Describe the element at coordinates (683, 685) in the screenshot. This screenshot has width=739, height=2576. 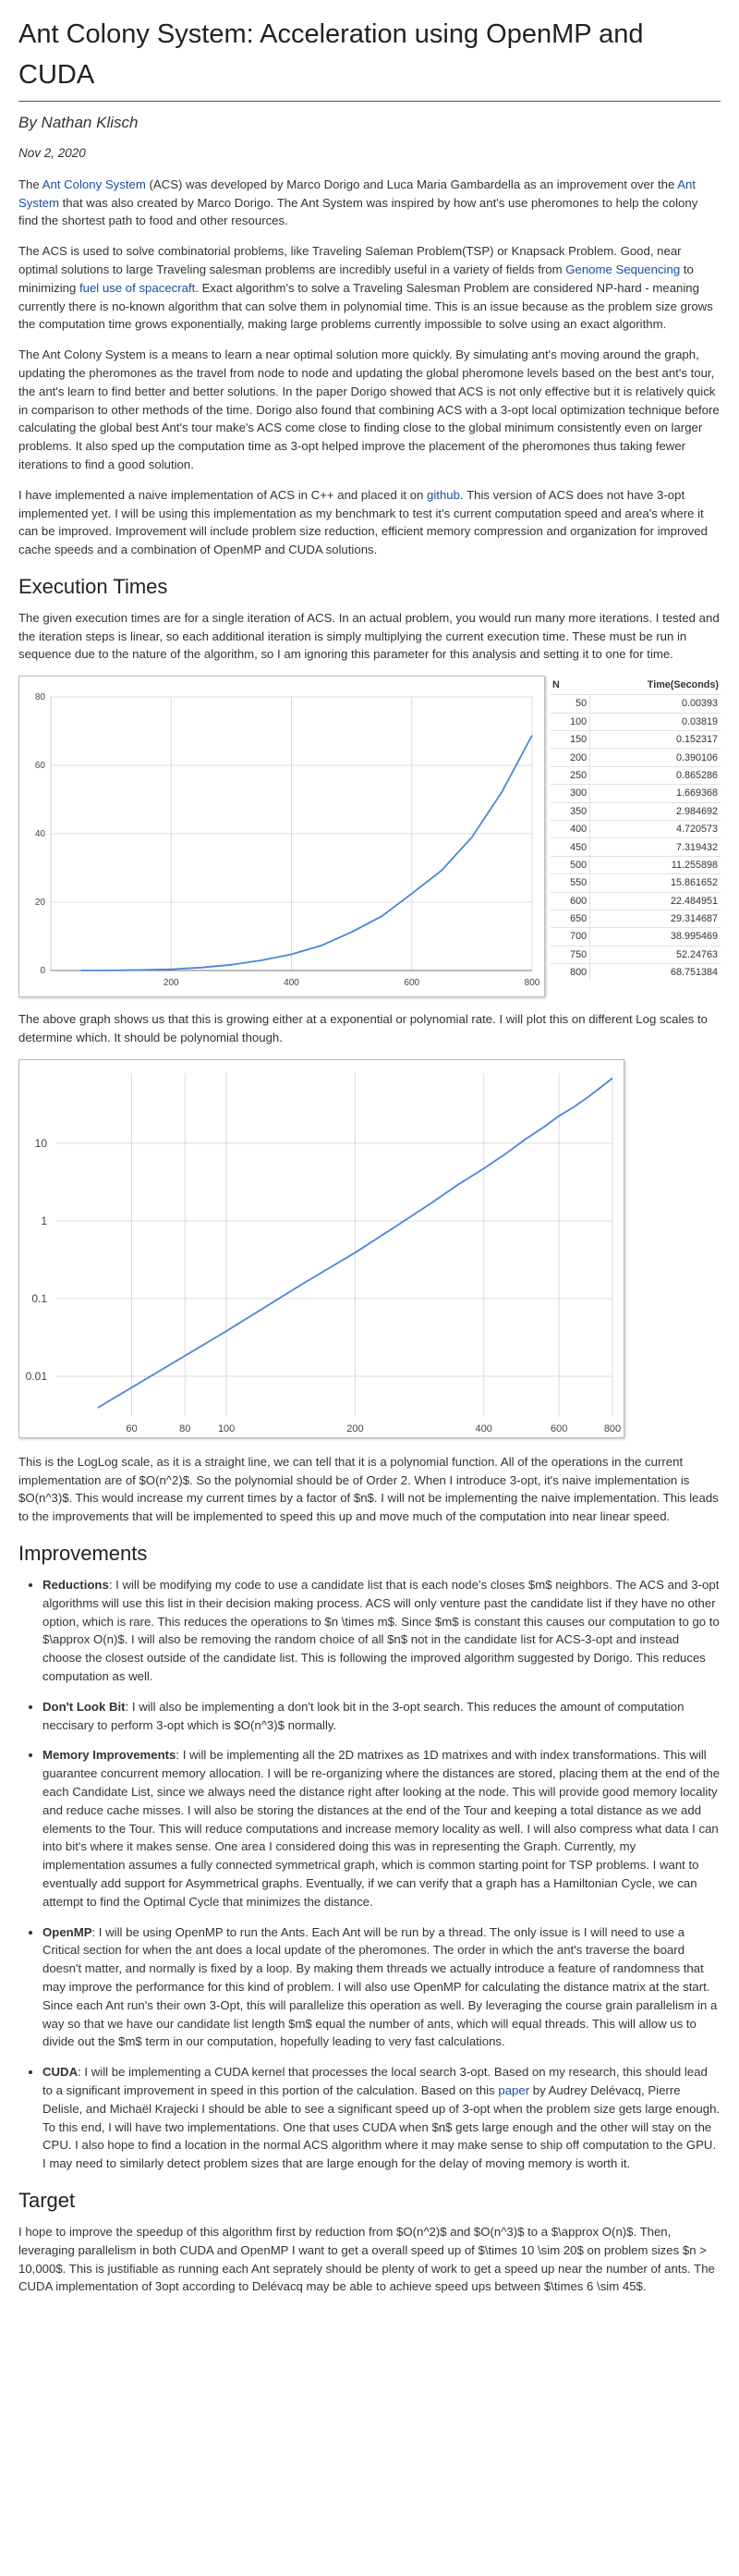
I see `column-header-time: Time(Seconds)` at that location.